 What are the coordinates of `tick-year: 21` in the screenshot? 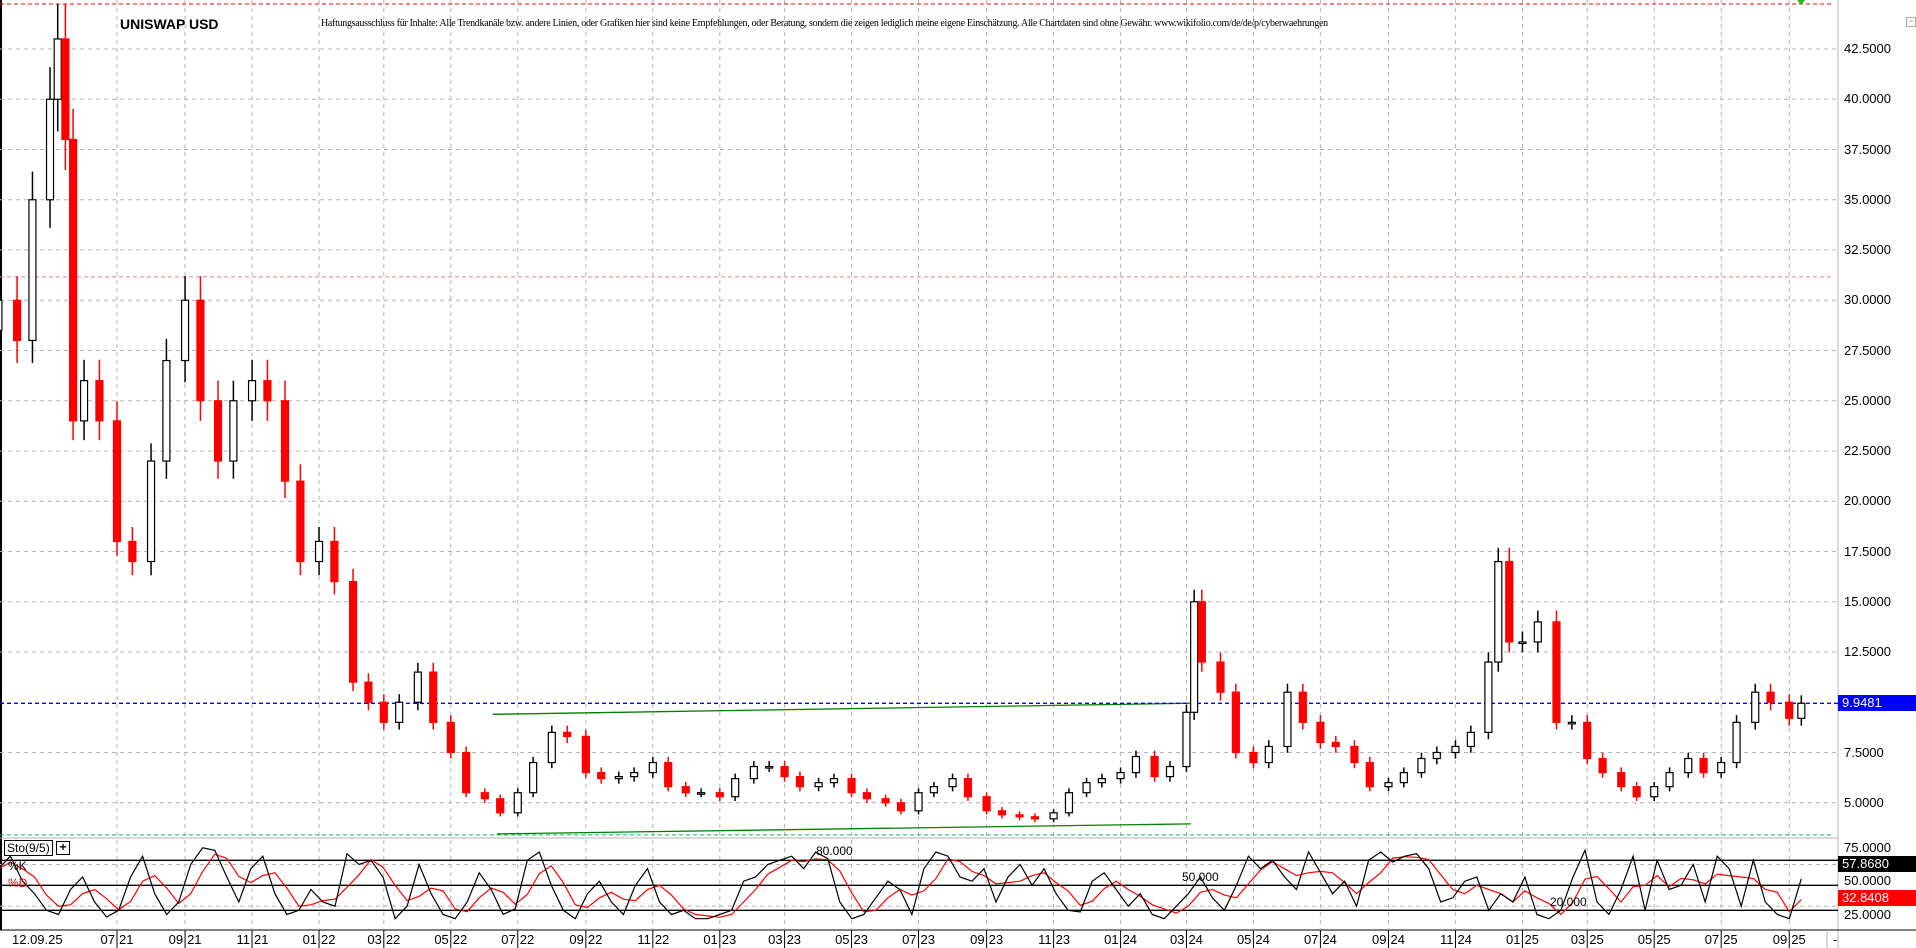 It's located at (126, 939).